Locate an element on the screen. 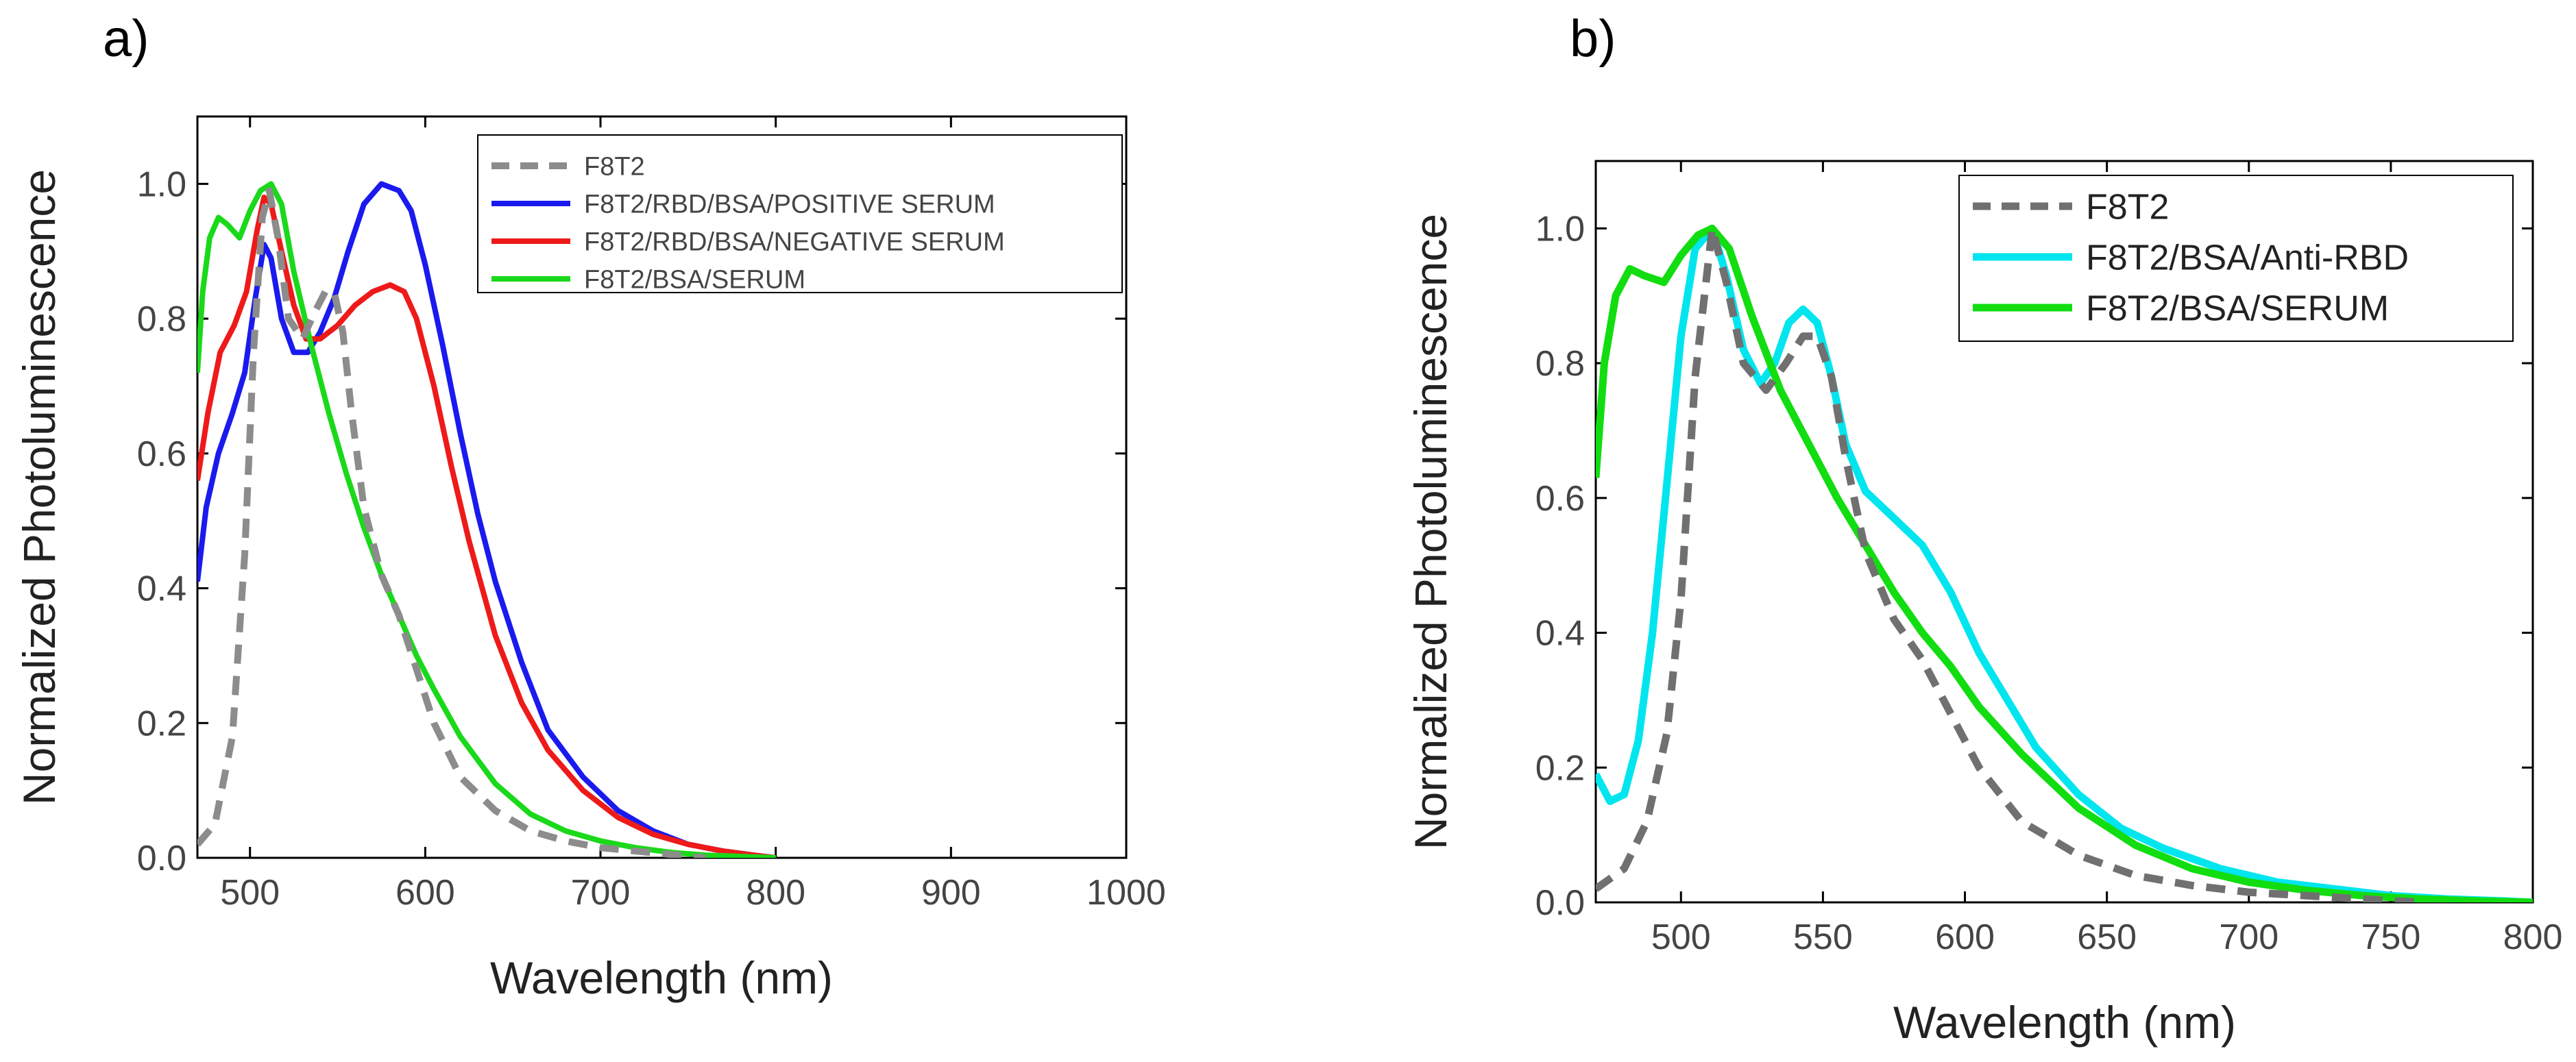 The width and height of the screenshot is (2576, 1062). panel-a-legend-label: F8T2/RBD/BSA/NEGATIVE SERUM is located at coordinates (794, 242).